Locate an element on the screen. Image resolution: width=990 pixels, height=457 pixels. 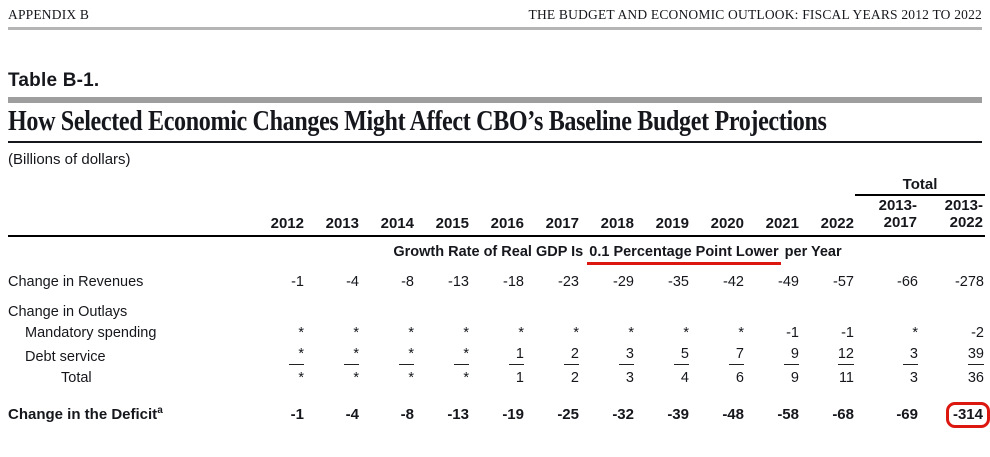
value-cell: -314 is located at coordinates (954, 407).